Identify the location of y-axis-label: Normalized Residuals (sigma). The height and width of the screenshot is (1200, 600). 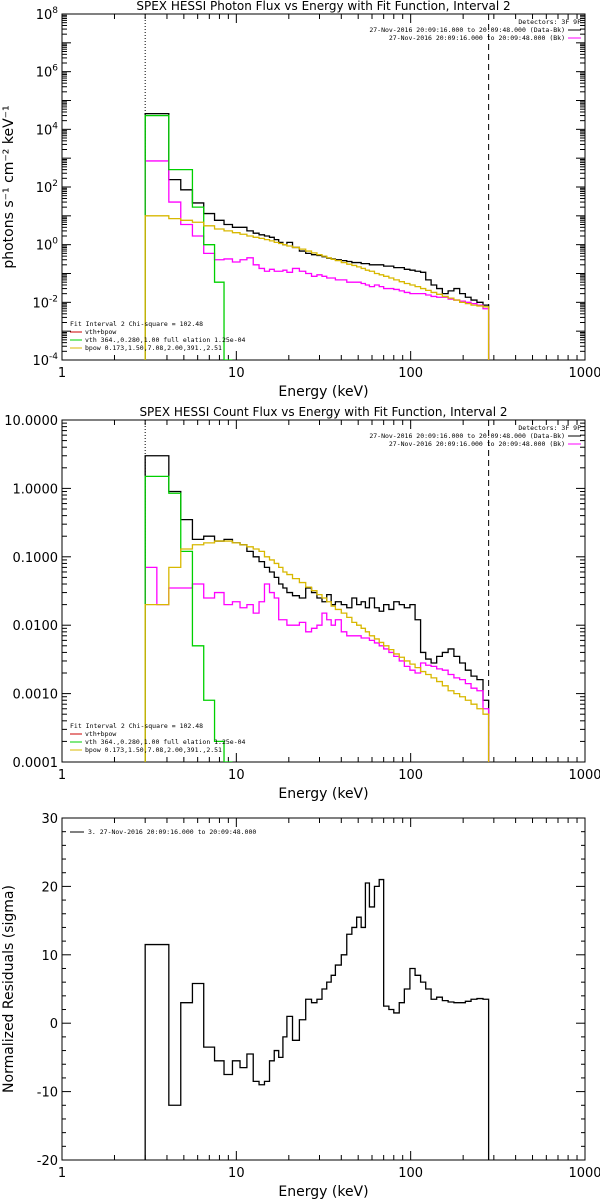
(9, 989).